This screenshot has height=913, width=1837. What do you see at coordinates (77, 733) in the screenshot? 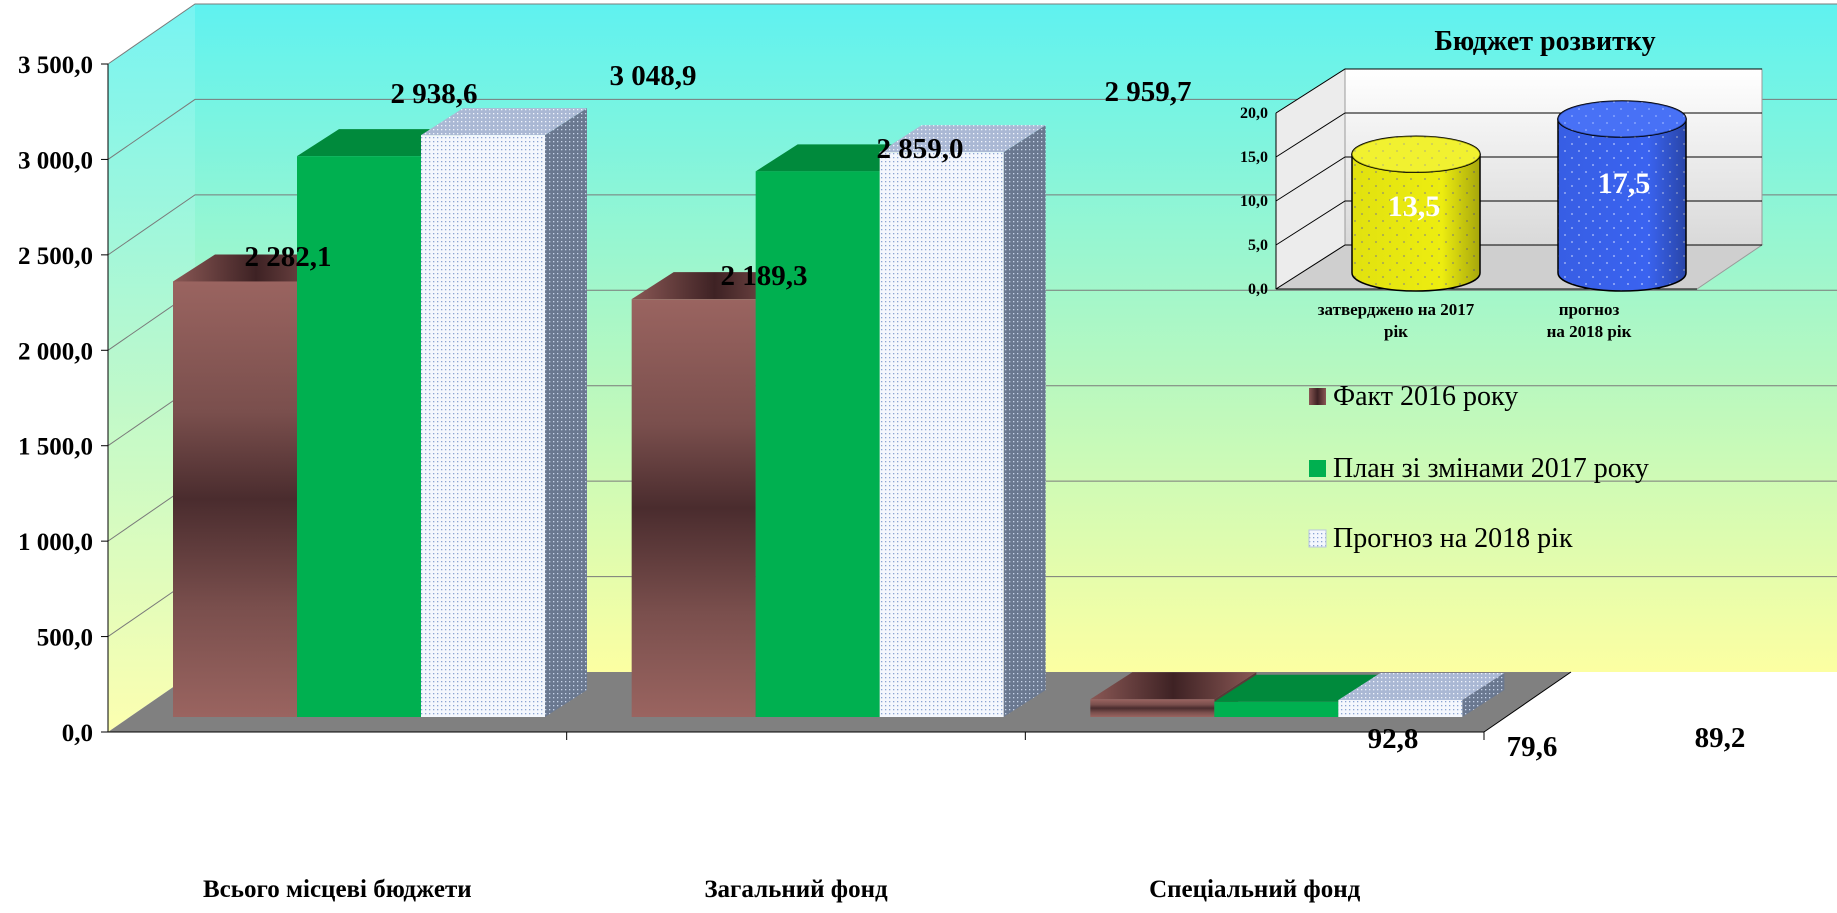
I see `y-tick-label: 0,0` at bounding box center [77, 733].